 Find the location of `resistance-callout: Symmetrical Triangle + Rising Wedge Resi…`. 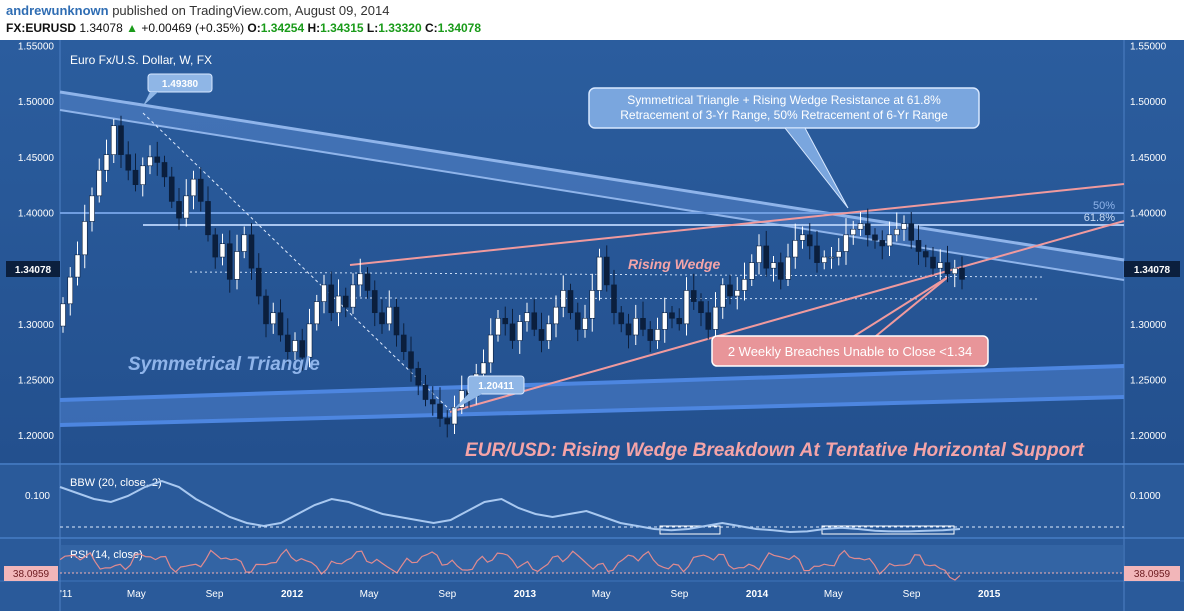

resistance-callout: Symmetrical Triangle + Rising Wedge Resi… is located at coordinates (784, 148).